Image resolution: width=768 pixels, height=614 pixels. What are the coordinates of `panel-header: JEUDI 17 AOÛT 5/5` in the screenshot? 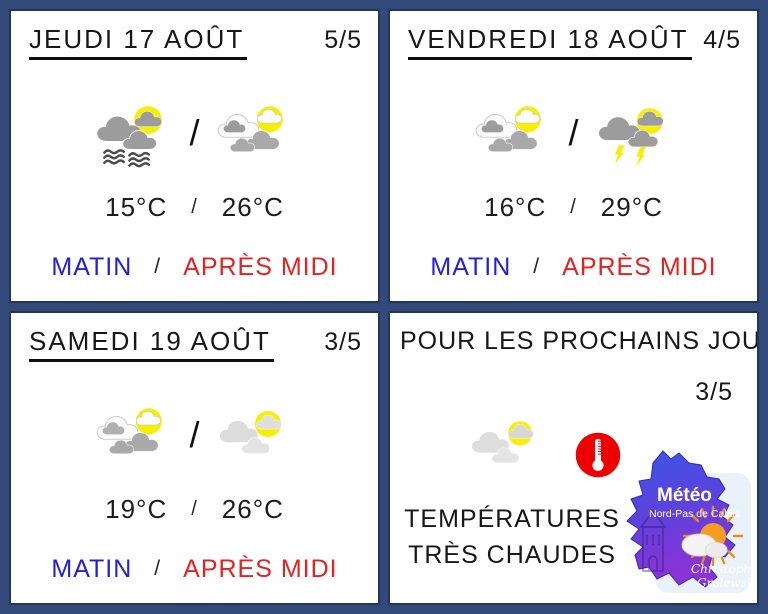 It's located at (194, 35).